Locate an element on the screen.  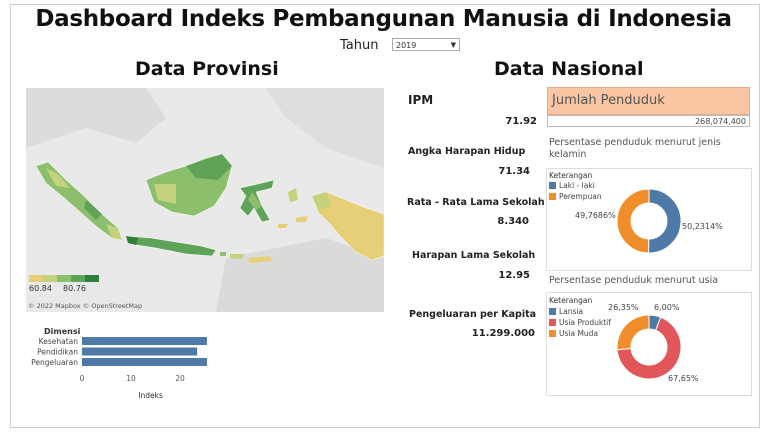
bar-kesehatan is located at coordinates (144, 341).